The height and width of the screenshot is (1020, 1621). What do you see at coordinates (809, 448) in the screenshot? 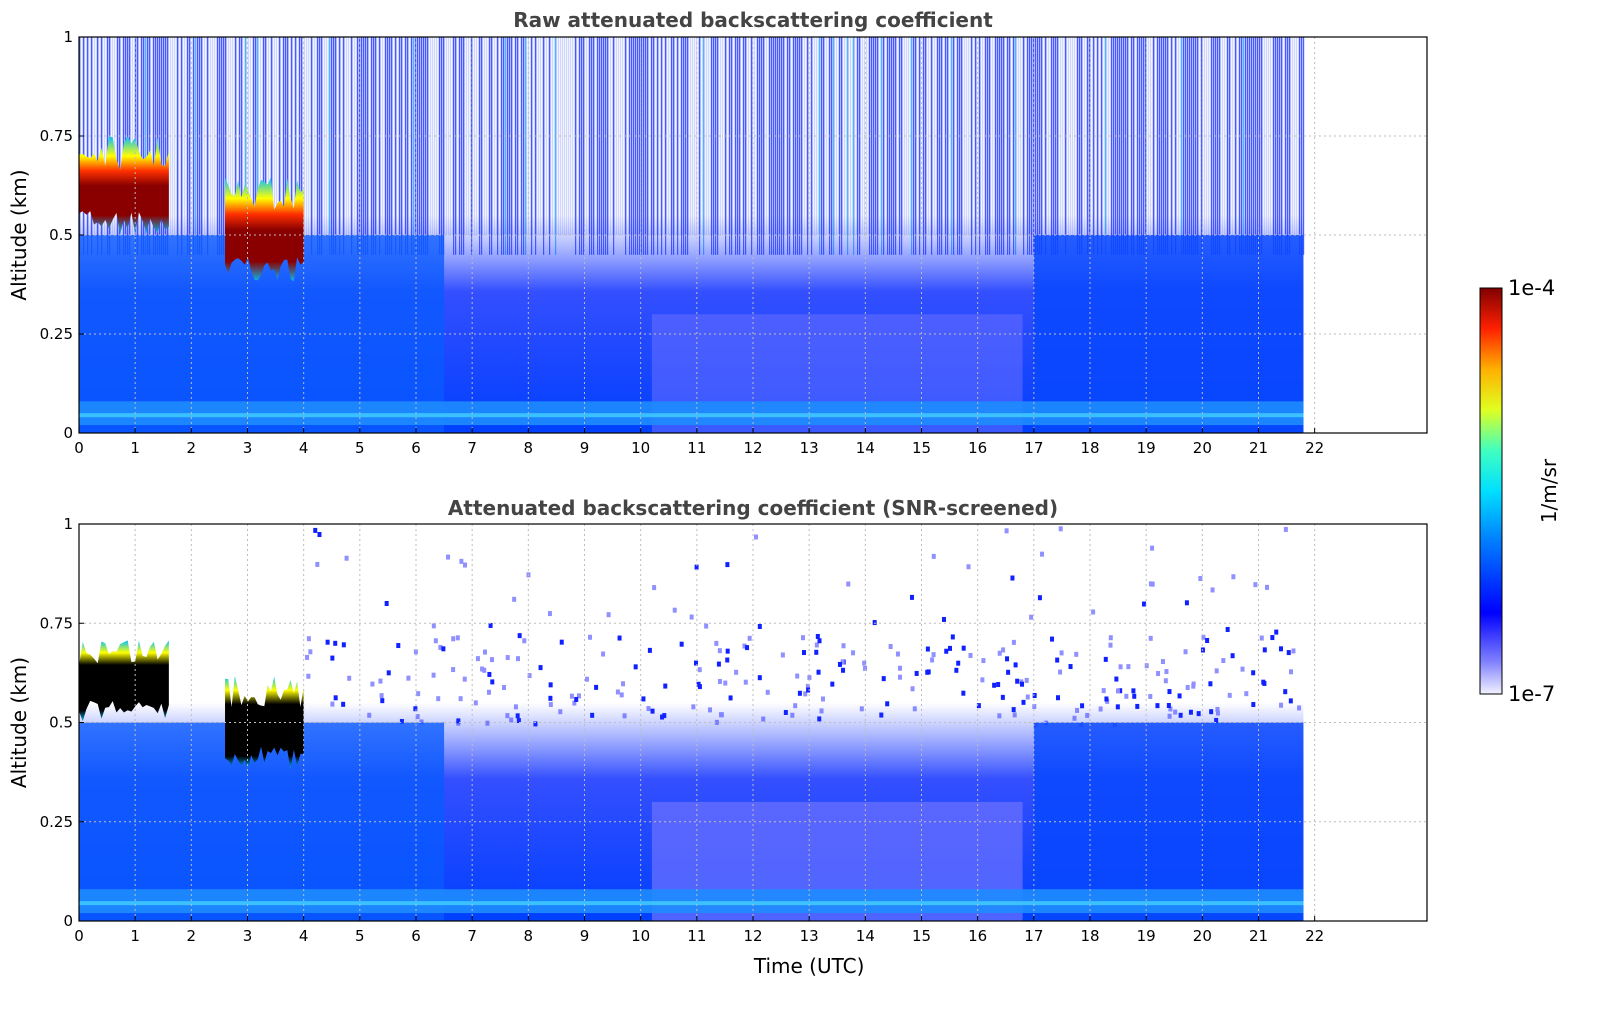
I see `x-tick-label: 13` at bounding box center [809, 448].